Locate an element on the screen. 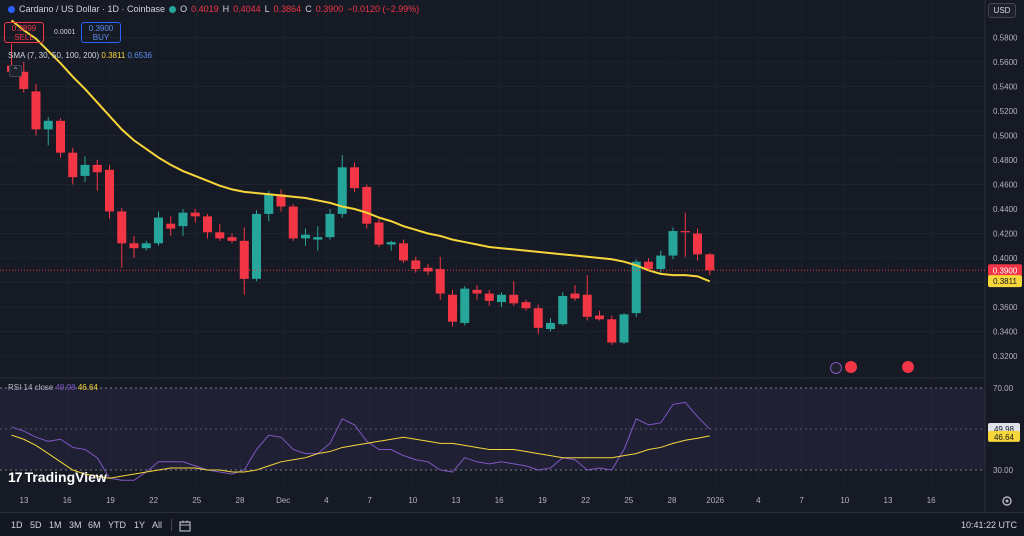  time-axis-tick-label: 10 is located at coordinates (412, 500).